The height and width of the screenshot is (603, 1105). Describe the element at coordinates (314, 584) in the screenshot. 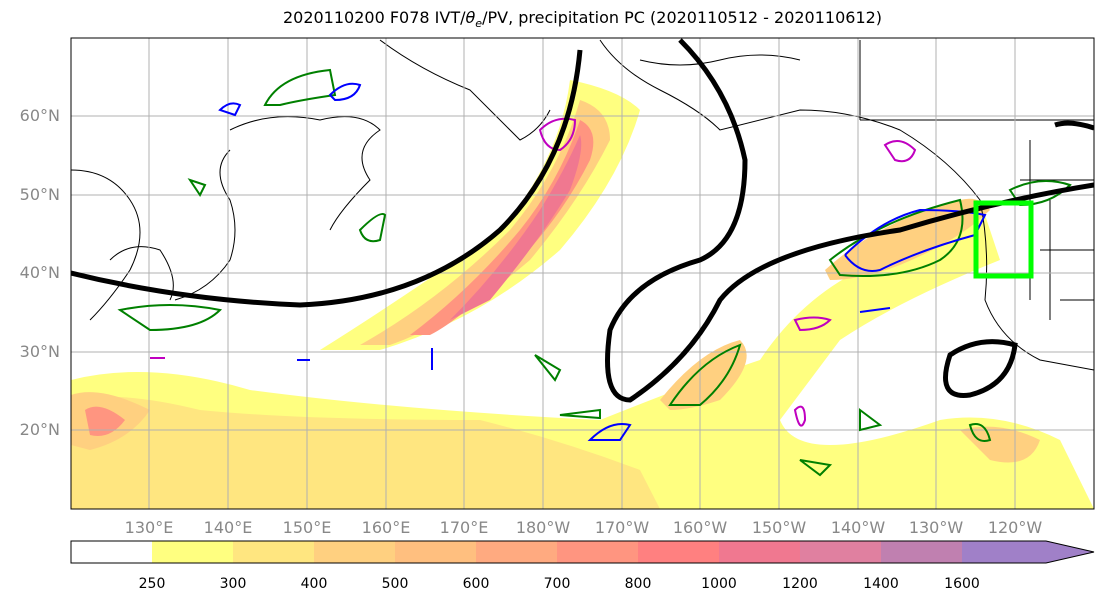

I see `colorbar-tick: 400` at that location.